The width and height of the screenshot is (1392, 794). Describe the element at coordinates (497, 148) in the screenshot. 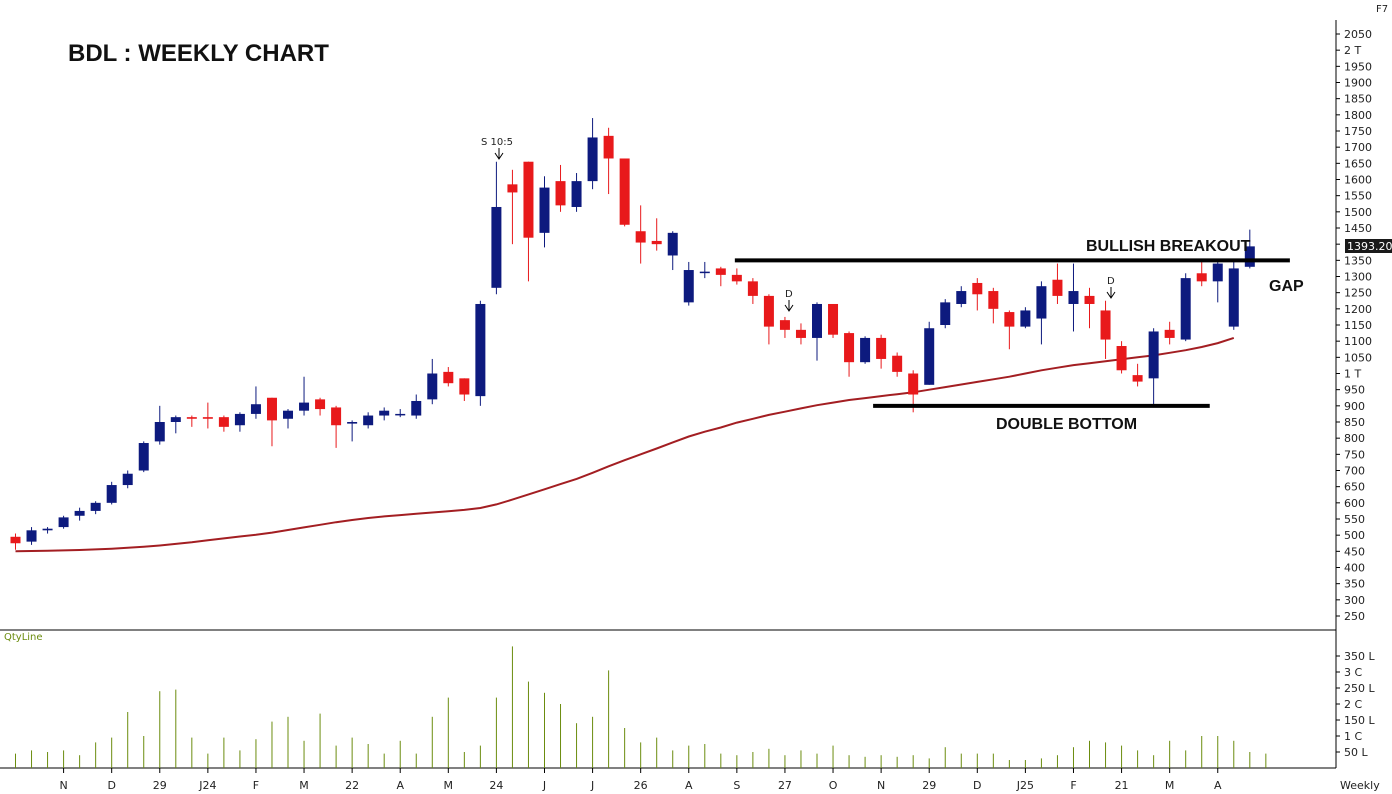

I see `split-marker: S 10:5` at that location.